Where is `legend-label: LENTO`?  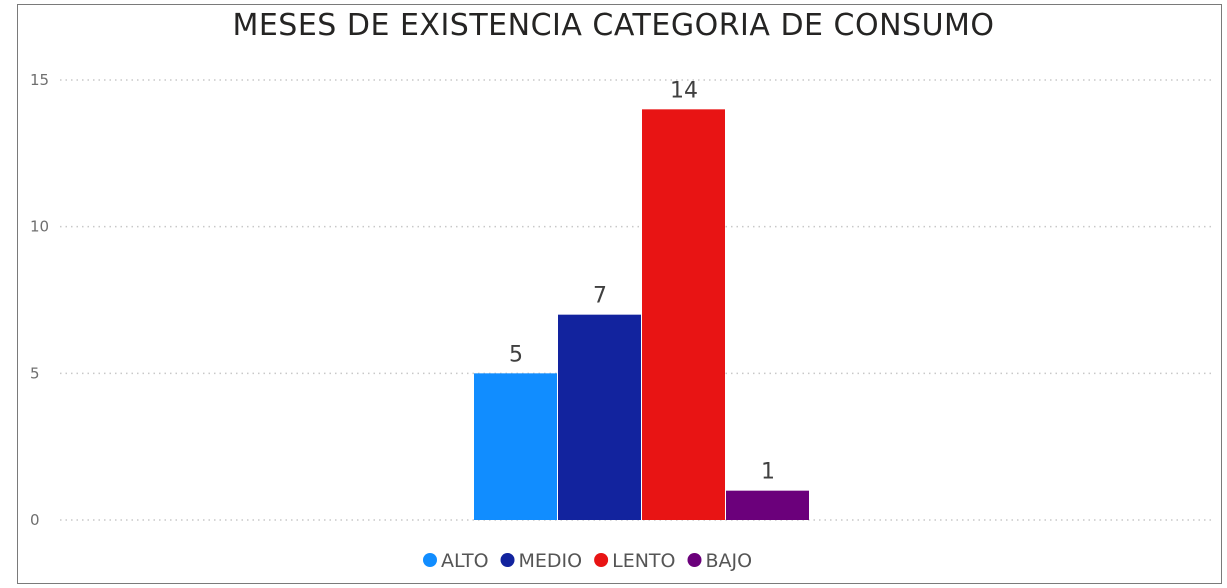 legend-label: LENTO is located at coordinates (643, 561).